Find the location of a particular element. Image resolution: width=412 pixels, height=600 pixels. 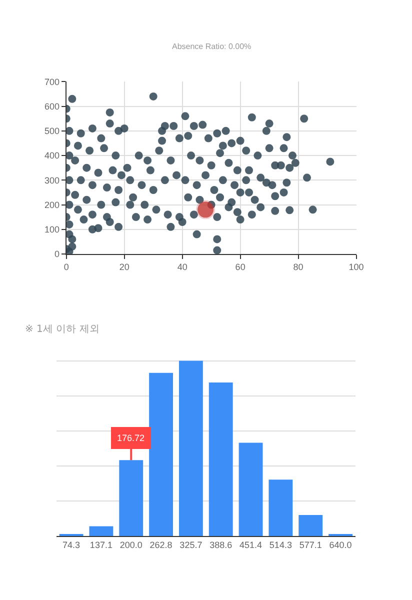

x-tick-label: 100 is located at coordinates (356, 267).